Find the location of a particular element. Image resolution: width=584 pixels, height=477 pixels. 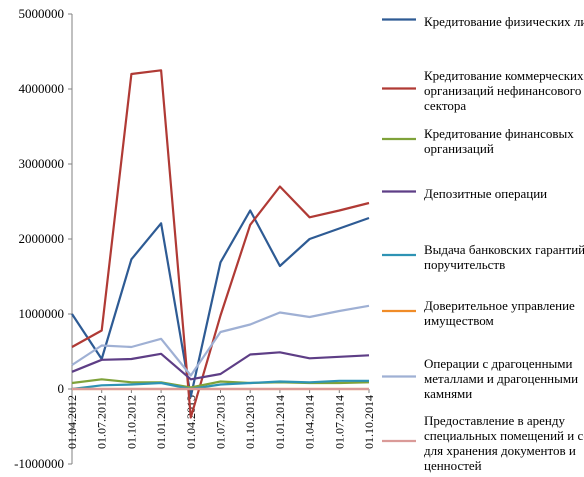

x-tick-label: 01.07.2014 is located at coordinates (339, 422).